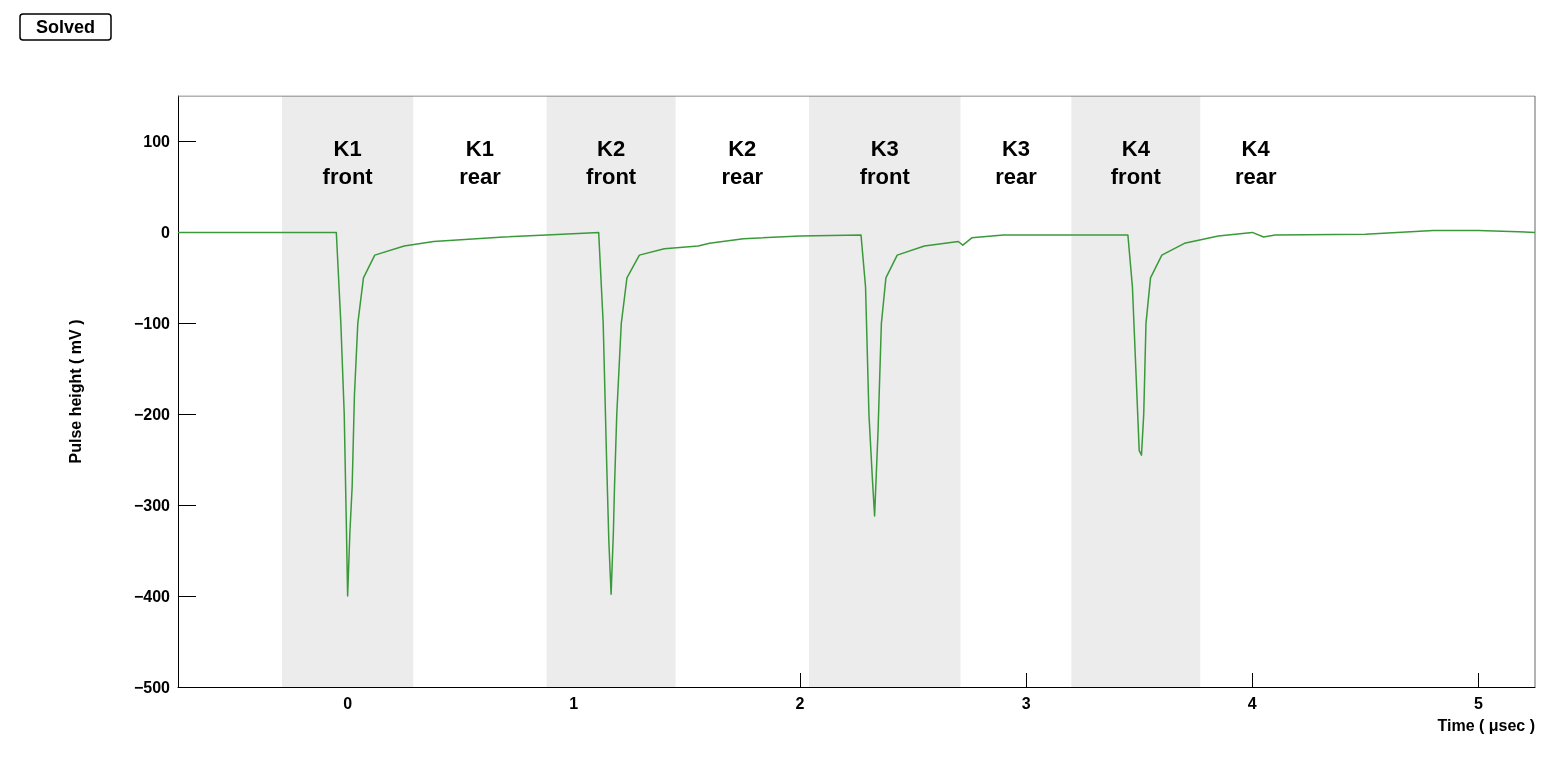 This screenshot has width=1547, height=758. What do you see at coordinates (1479, 703) in the screenshot?
I see `x-tick-label: 5` at bounding box center [1479, 703].